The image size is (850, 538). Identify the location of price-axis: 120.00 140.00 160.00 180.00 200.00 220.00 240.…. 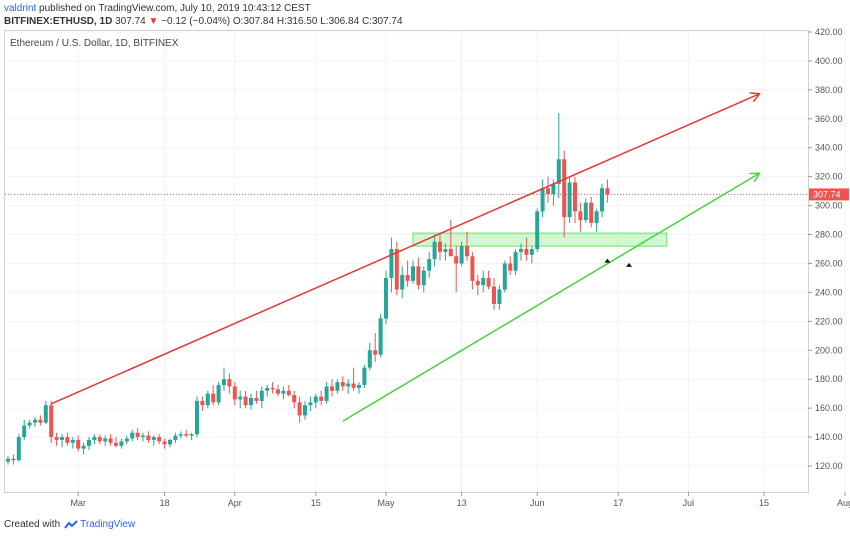
(828, 249).